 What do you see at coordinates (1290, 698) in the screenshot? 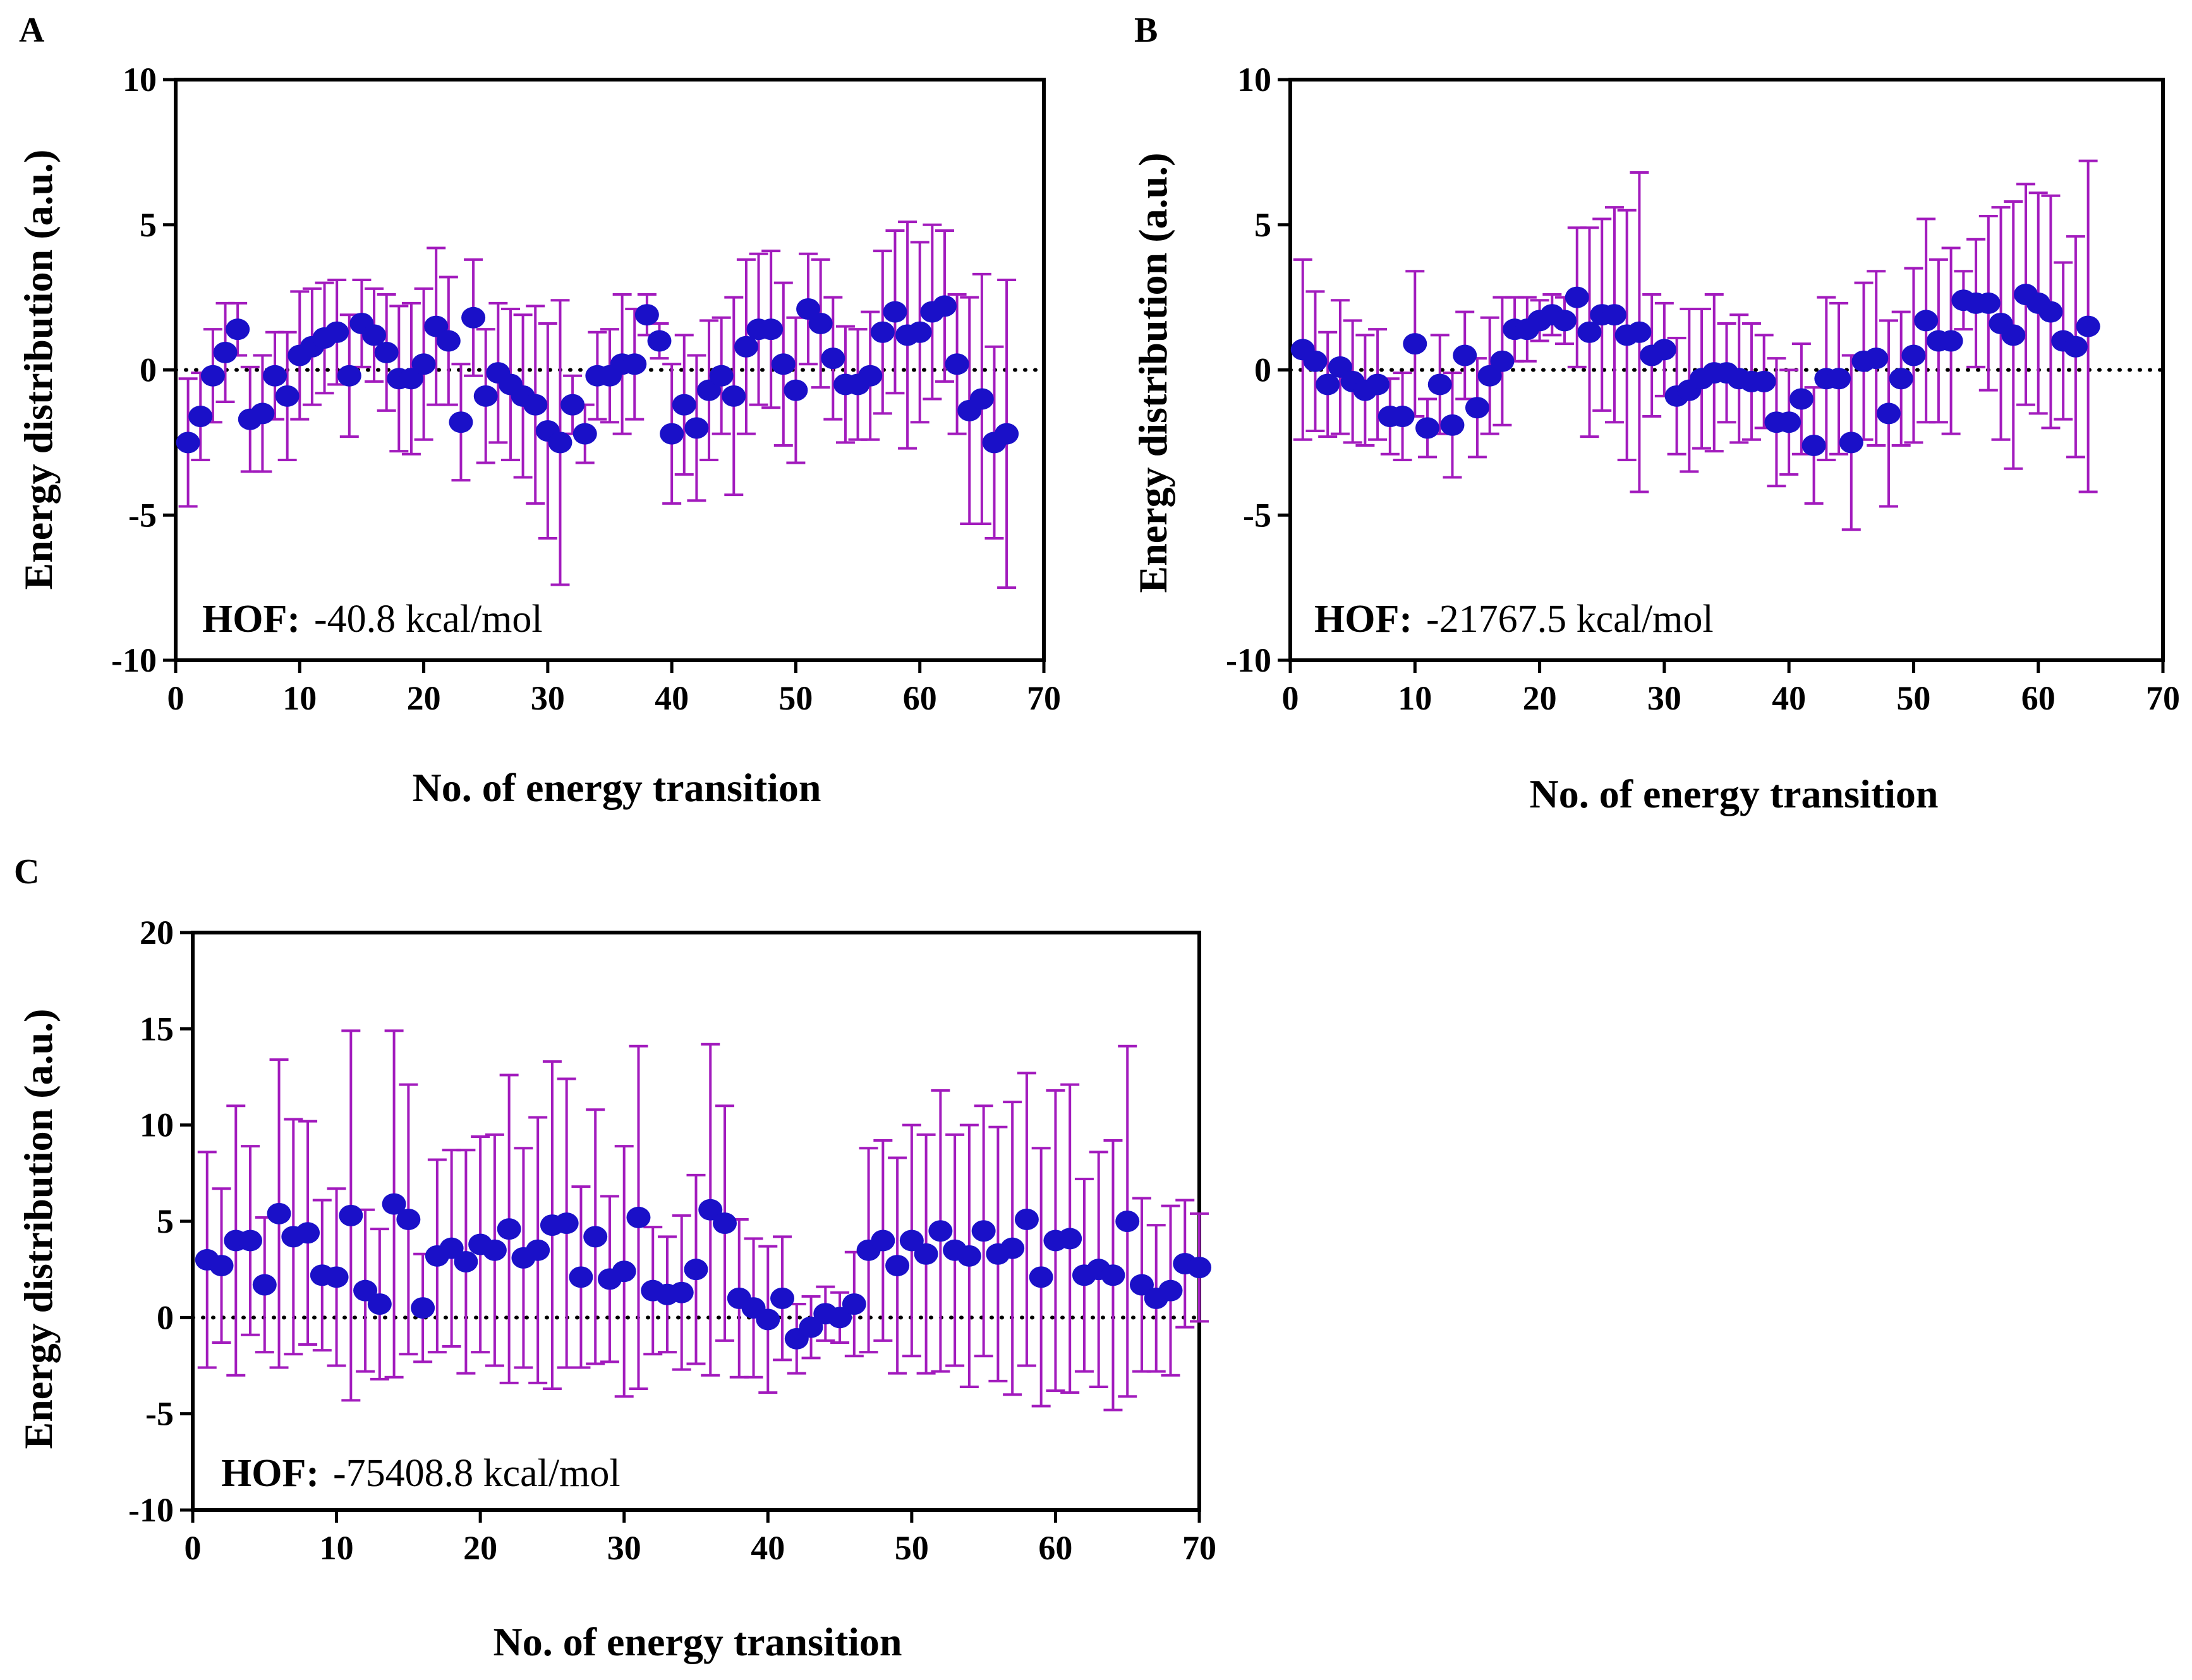
I see `x-tick-label: 0` at bounding box center [1290, 698].